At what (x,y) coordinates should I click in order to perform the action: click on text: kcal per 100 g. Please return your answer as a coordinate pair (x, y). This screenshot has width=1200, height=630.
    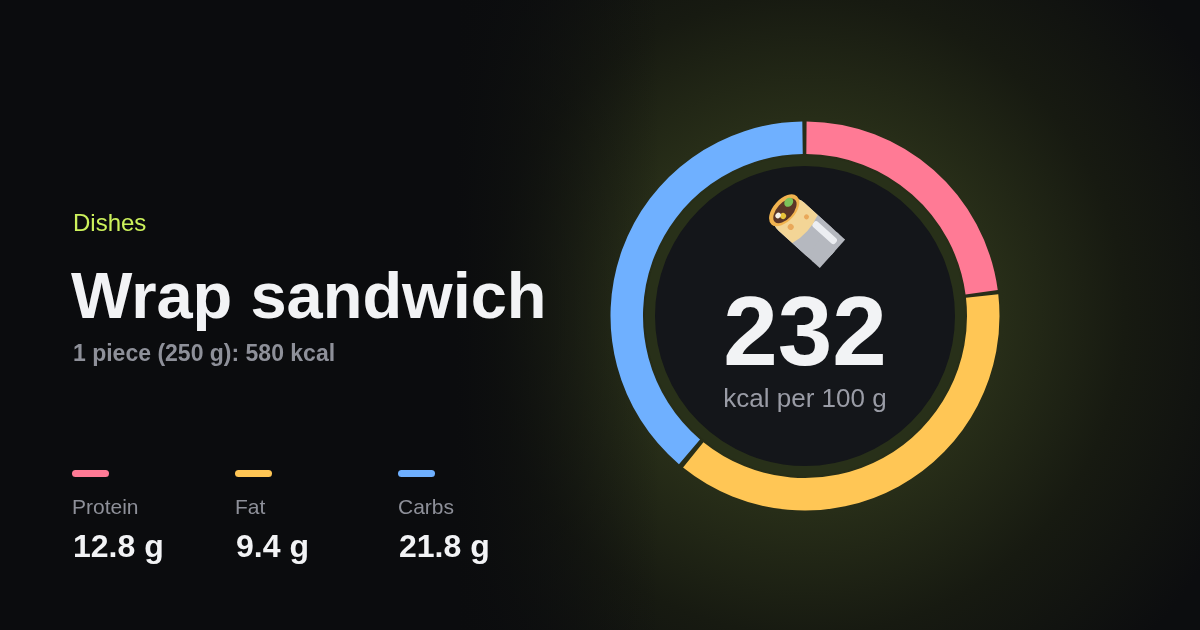
    Looking at the image, I should click on (805, 398).